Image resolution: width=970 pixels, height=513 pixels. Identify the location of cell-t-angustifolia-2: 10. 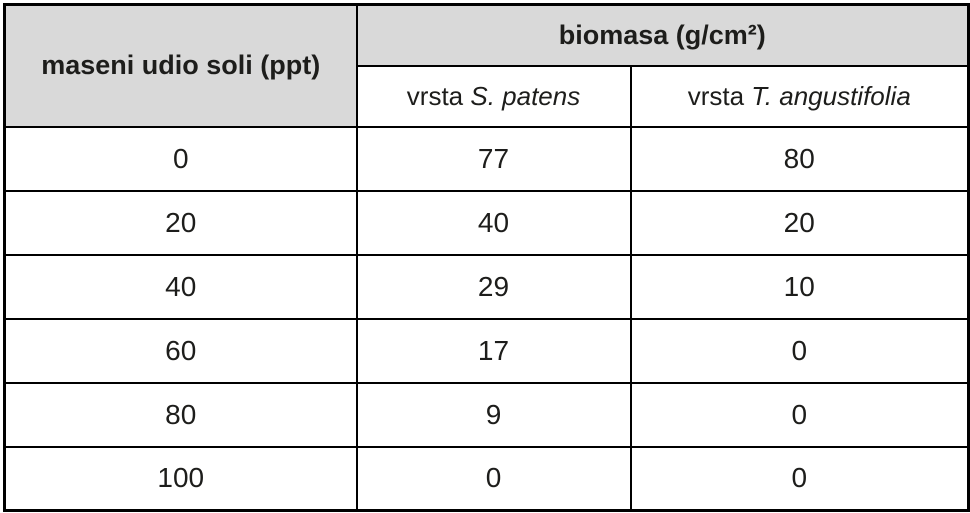
(799, 286).